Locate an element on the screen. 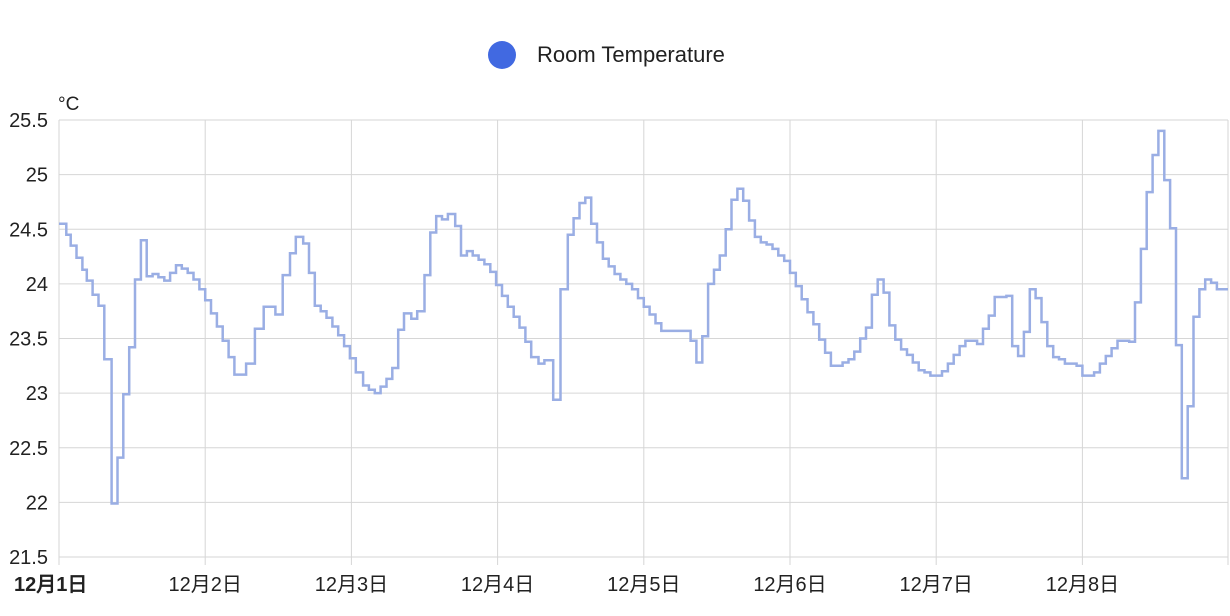 Image resolution: width=1230 pixels, height=616 pixels. x-axis-ticks: 12月1日 12月2日 12月3日 12月4日 12月5日 12月6日 12月7日 12月8日 is located at coordinates (566, 585).